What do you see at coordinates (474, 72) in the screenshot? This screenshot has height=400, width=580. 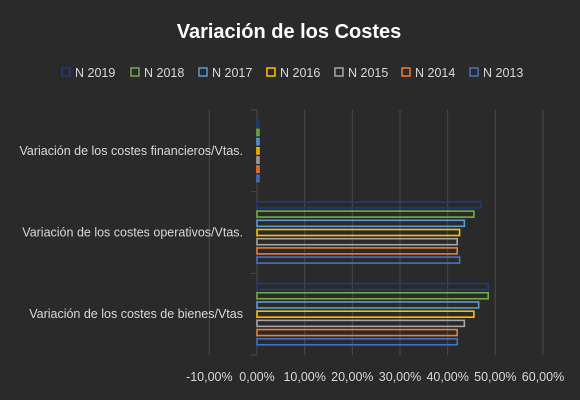 I see `legend-swatch-n-2013` at bounding box center [474, 72].